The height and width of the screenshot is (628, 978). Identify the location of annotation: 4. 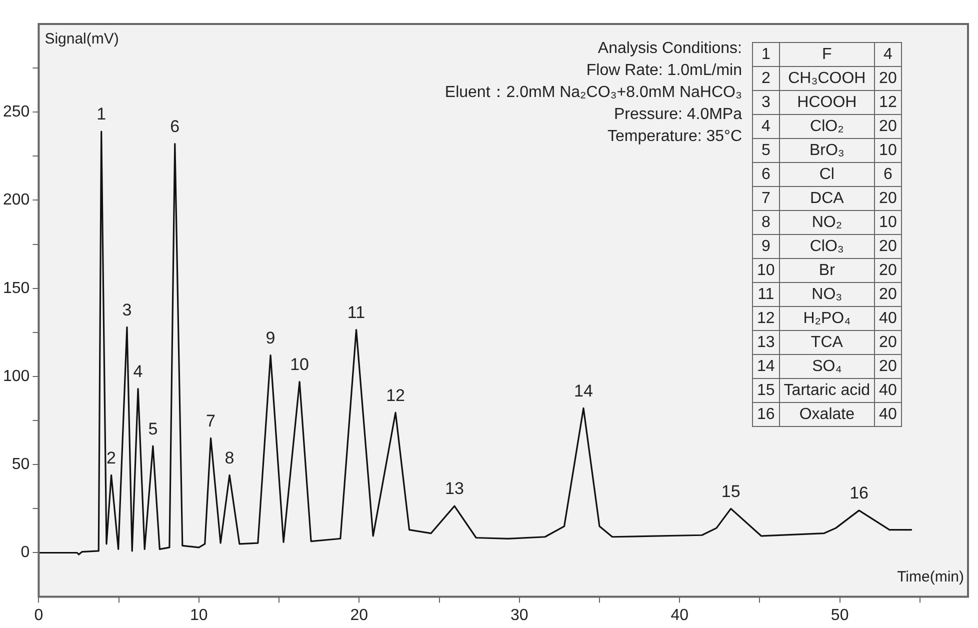
(138, 372).